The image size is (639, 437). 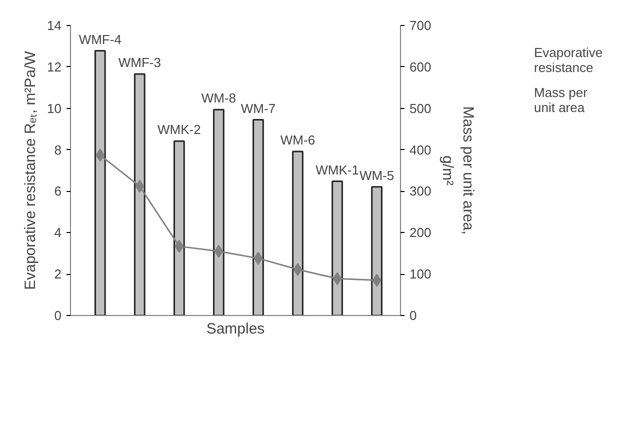 I want to click on y-axis-title: Evaporative resistance Rₑₜ, m²Pa/W, so click(x=31, y=170).